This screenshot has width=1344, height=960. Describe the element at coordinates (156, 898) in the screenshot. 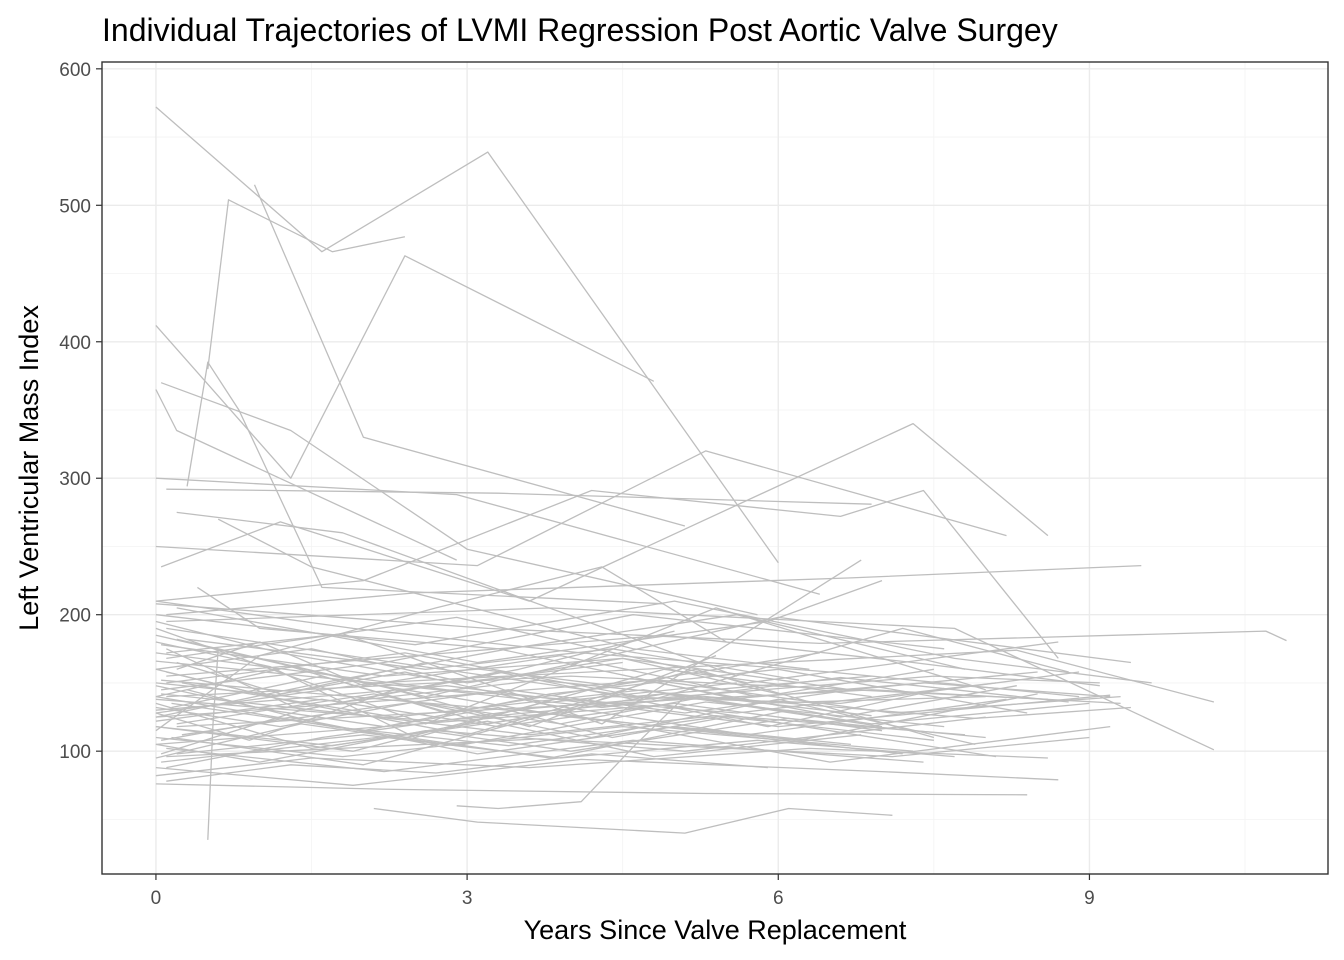

I see `x-tick-label: 0` at that location.